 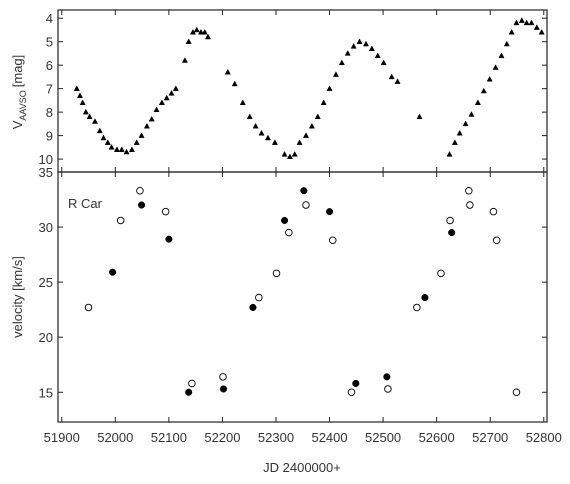 What do you see at coordinates (46, 227) in the screenshot?
I see `y-tick-label: 30` at bounding box center [46, 227].